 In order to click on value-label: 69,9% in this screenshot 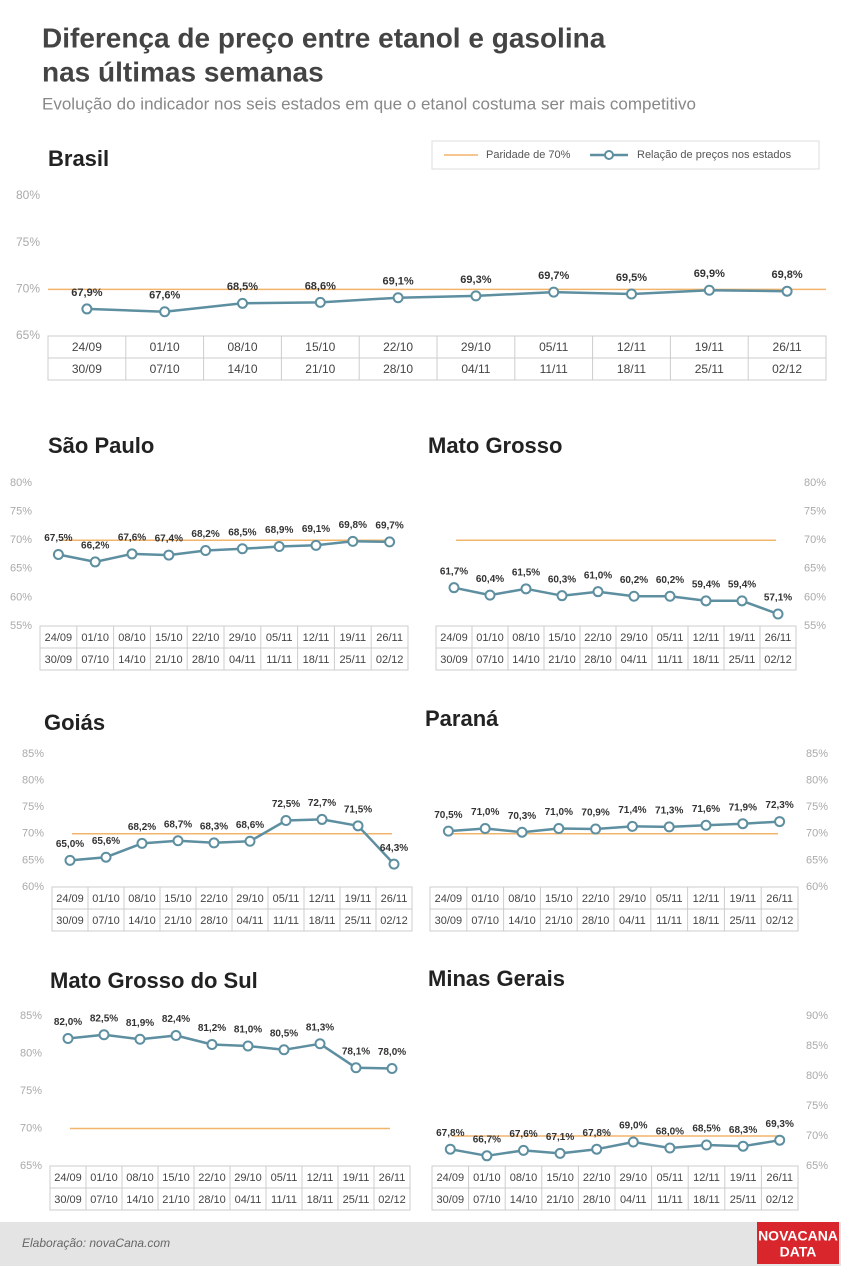, I will do `click(709, 274)`.